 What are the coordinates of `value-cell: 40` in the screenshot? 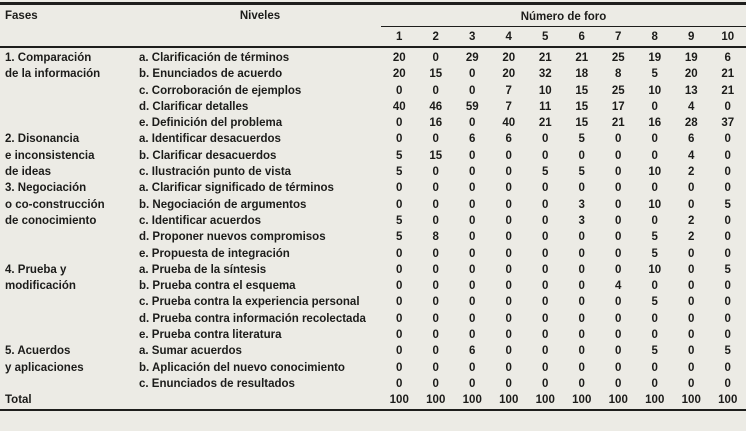 It's located at (399, 106).